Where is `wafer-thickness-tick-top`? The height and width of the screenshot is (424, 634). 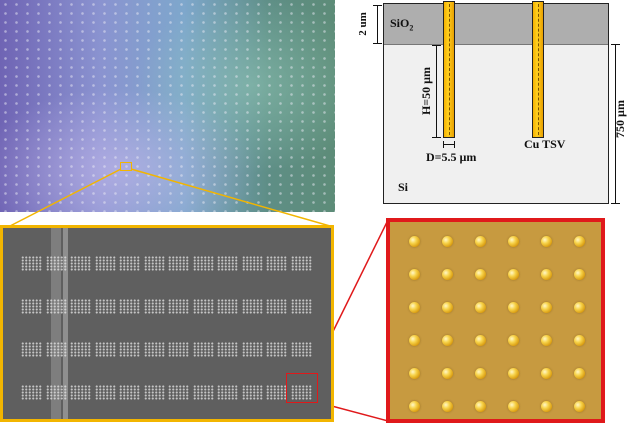
wafer-thickness-tick-top is located at coordinates (615, 44).